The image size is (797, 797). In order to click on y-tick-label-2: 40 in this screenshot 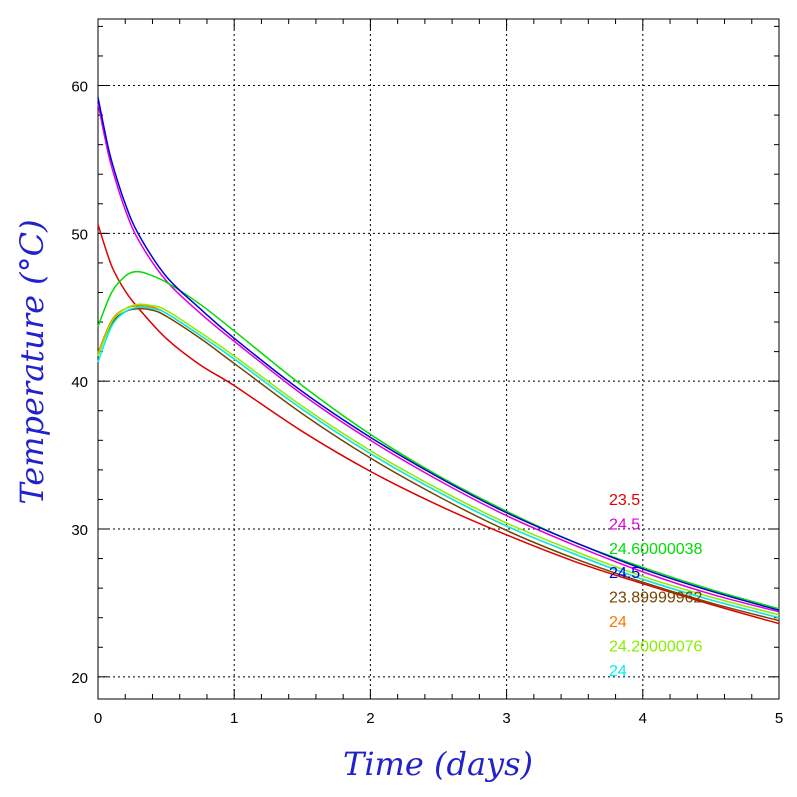, I will do `click(79, 382)`.